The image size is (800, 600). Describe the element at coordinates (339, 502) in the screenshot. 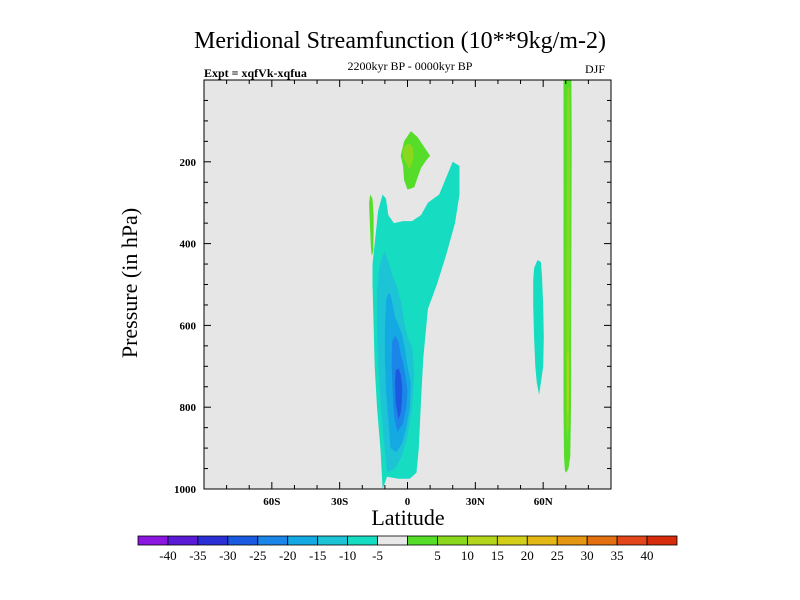

I see `x-tick-label: 30S` at that location.